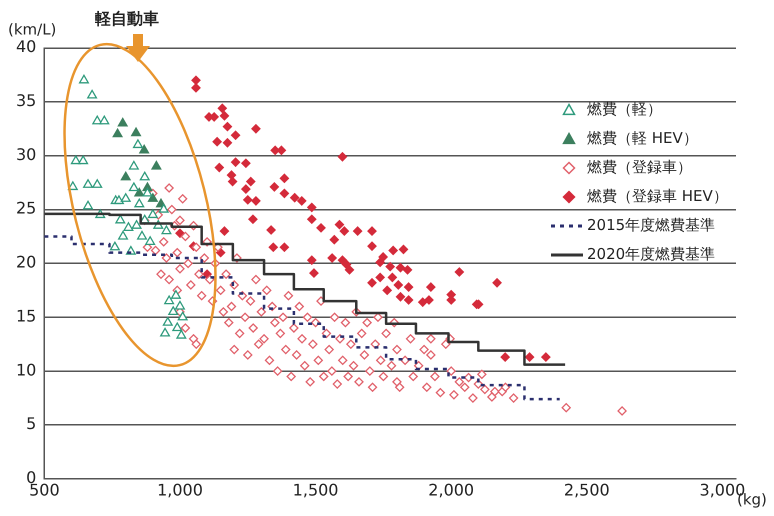  What do you see at coordinates (657, 195) in the screenshot?
I see `legend-label: 燃費（登録車 HEV）` at bounding box center [657, 195].